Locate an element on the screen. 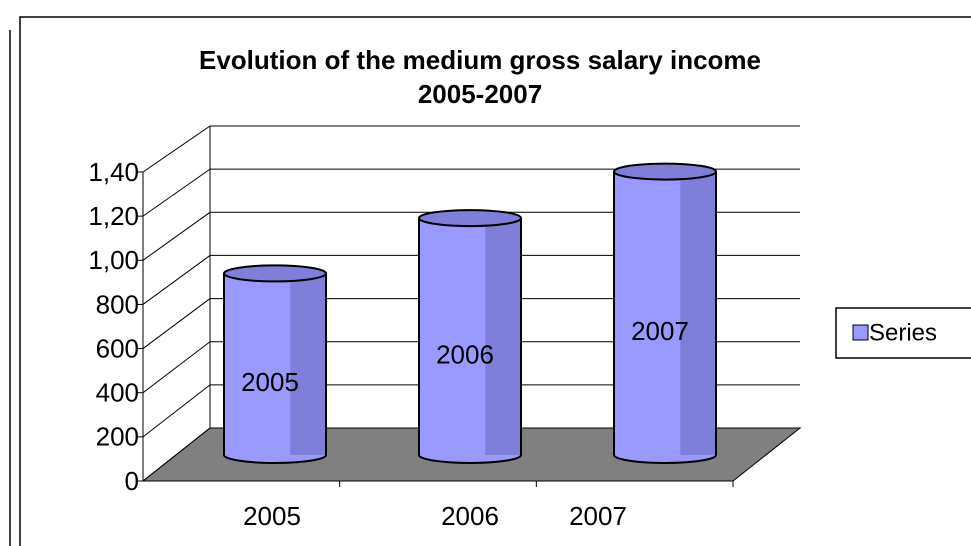 Image resolution: width=971 pixels, height=546 pixels. chart-title: 2005-2007 is located at coordinates (480, 94).